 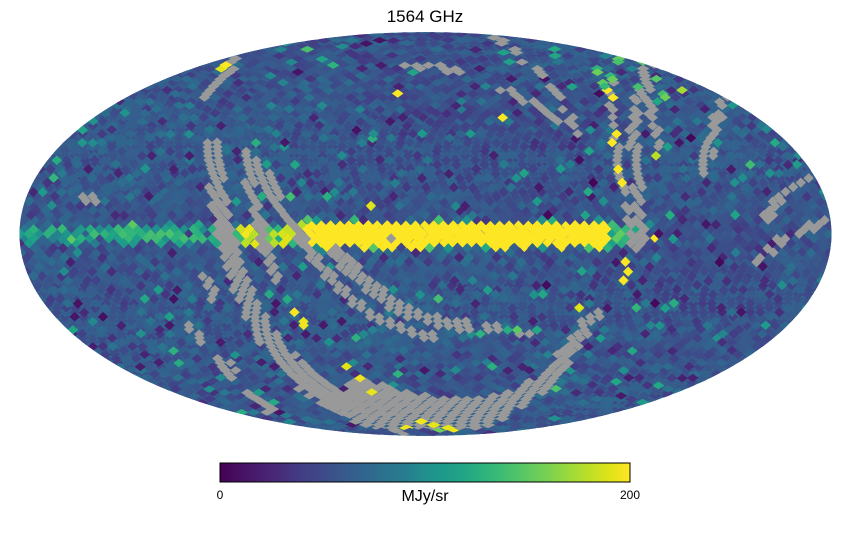 I want to click on svg-text: 0, so click(x=220, y=495).